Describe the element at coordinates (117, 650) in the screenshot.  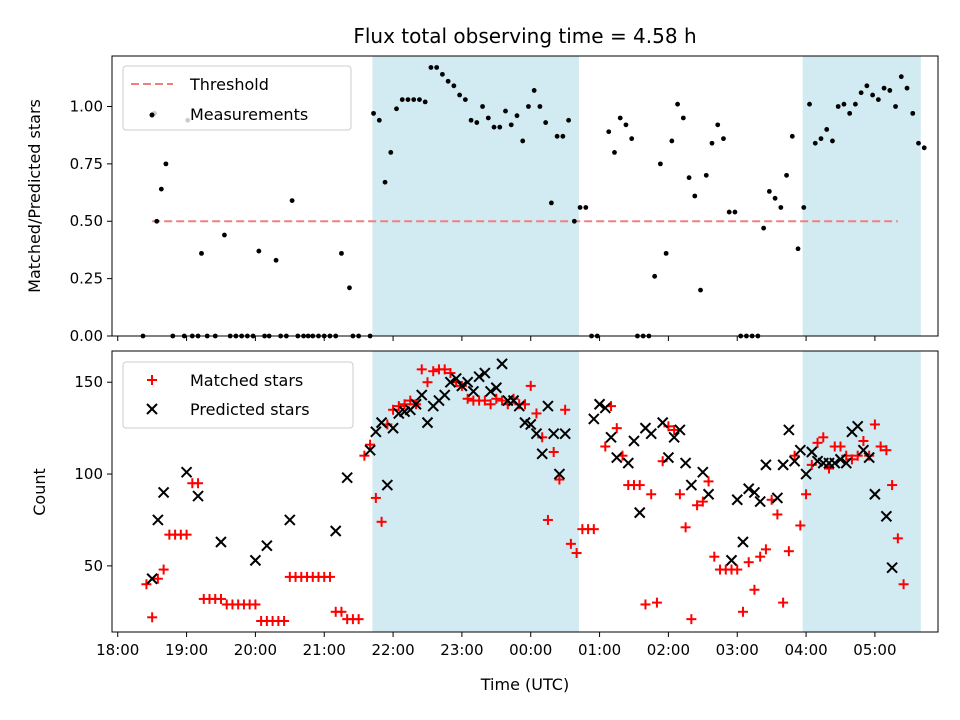
I see `x-tick-label: 18:00` at that location.